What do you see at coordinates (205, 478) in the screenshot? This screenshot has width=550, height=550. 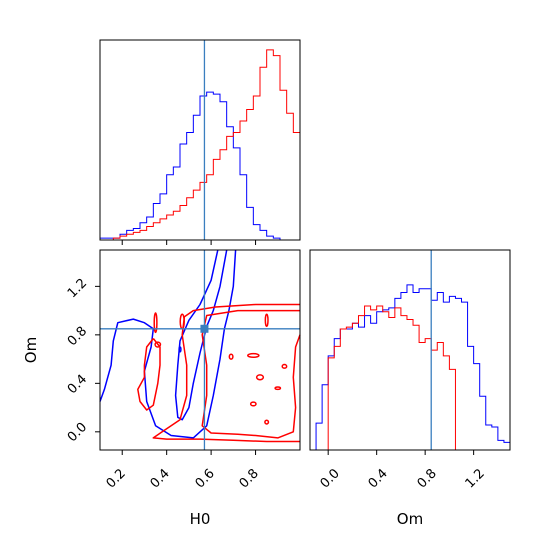 I see `h0-tick-label-2: 0.6` at bounding box center [205, 478].